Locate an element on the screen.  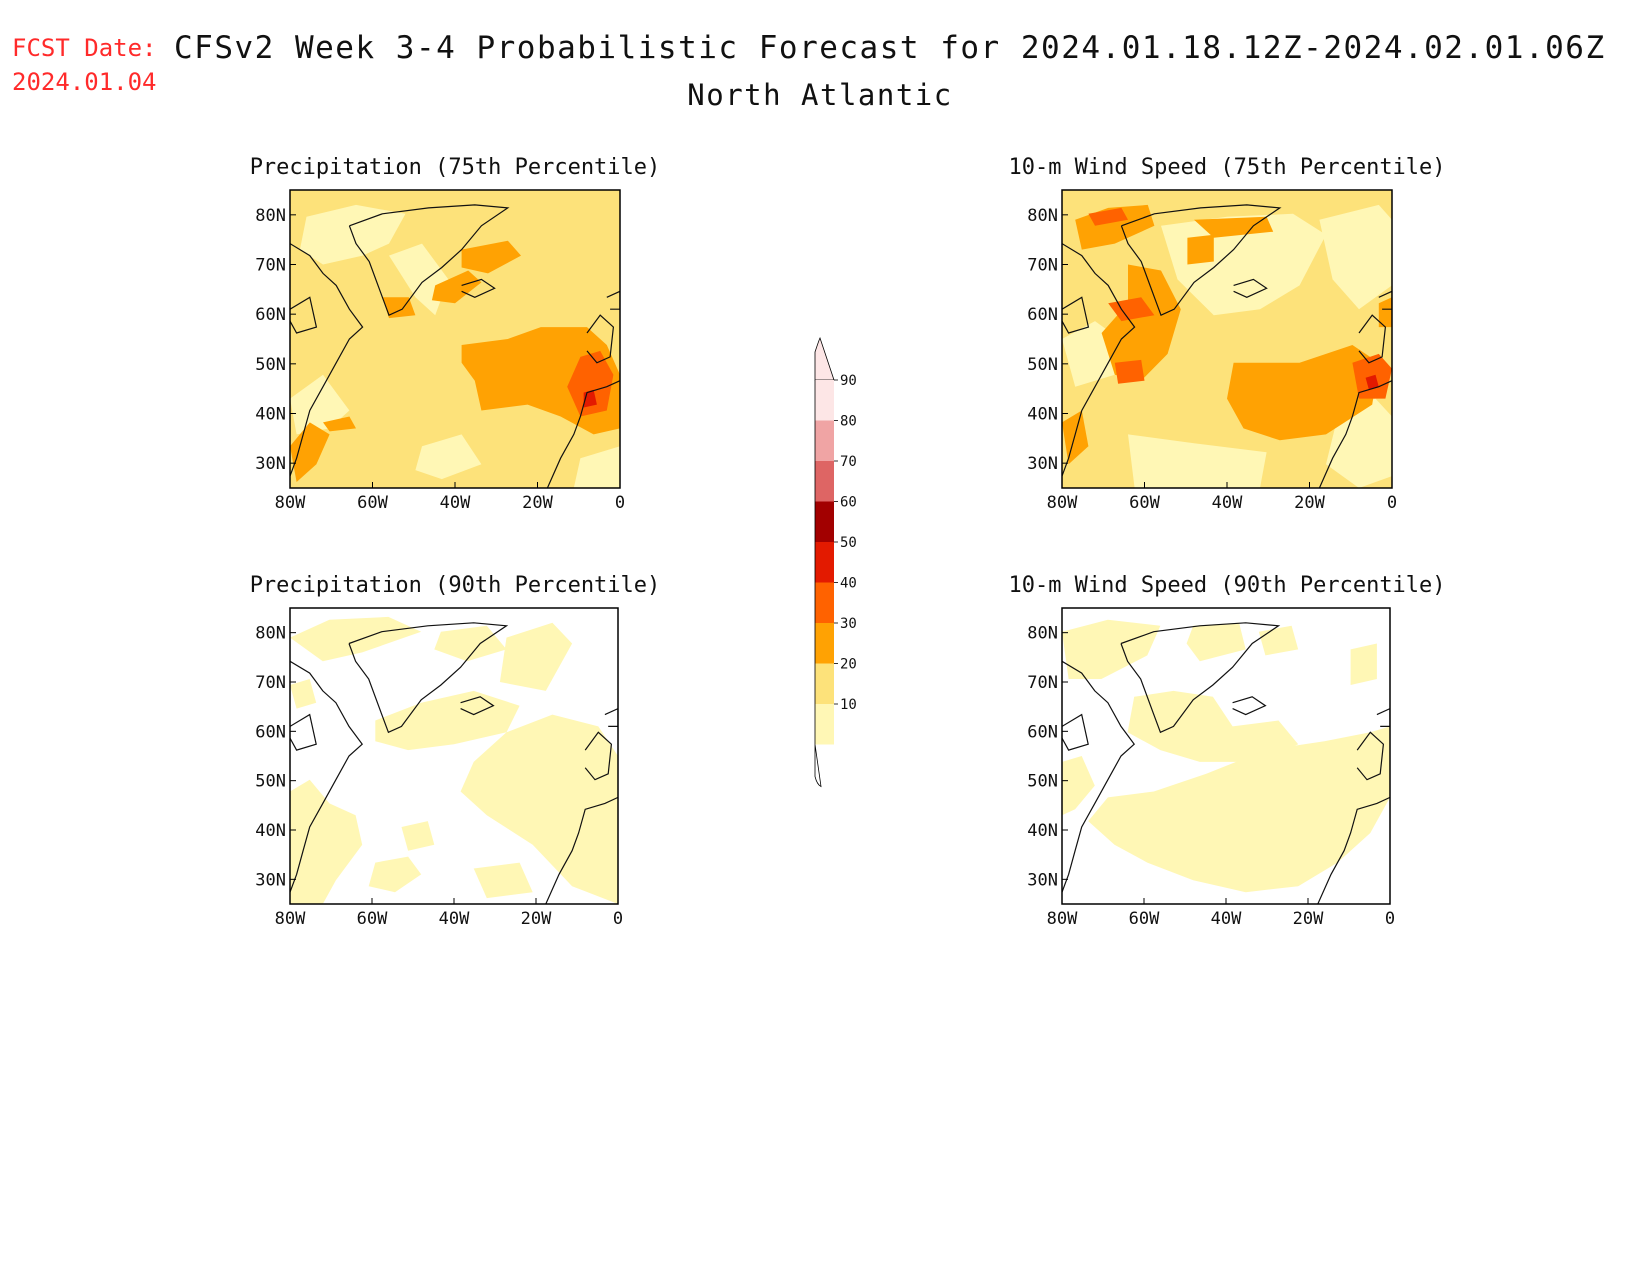
colorbar-label: 70 is located at coordinates (848, 462).